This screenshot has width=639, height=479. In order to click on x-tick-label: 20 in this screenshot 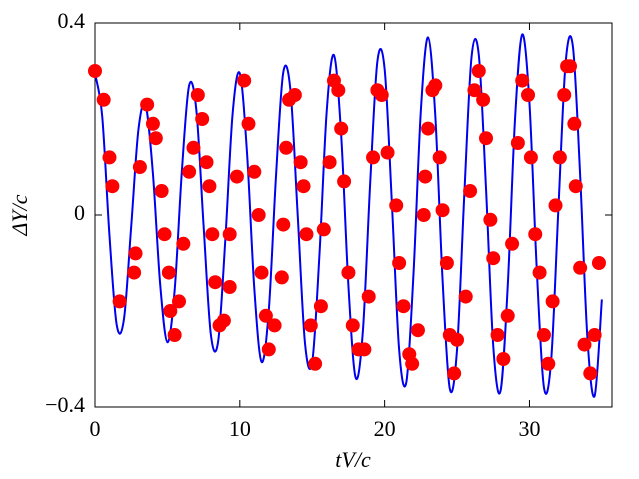, I will do `click(385, 428)`.